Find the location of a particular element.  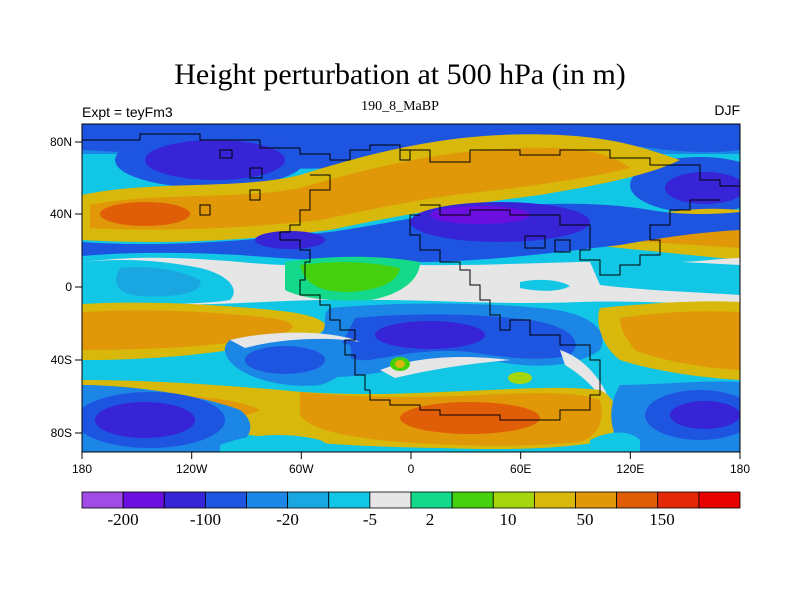

colorbar-label: 10 is located at coordinates (508, 519).